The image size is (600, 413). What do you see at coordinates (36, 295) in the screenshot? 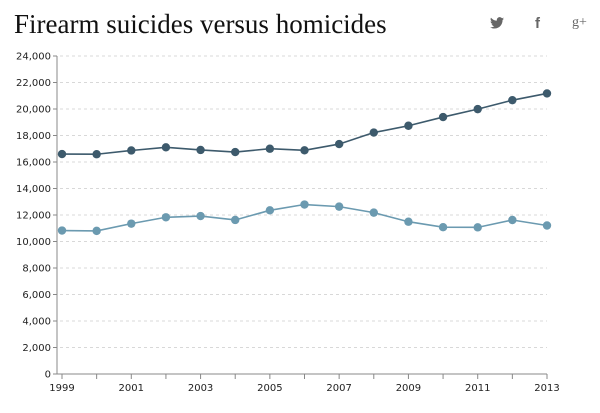
I see `y-tick-label: 6,000` at bounding box center [36, 295].